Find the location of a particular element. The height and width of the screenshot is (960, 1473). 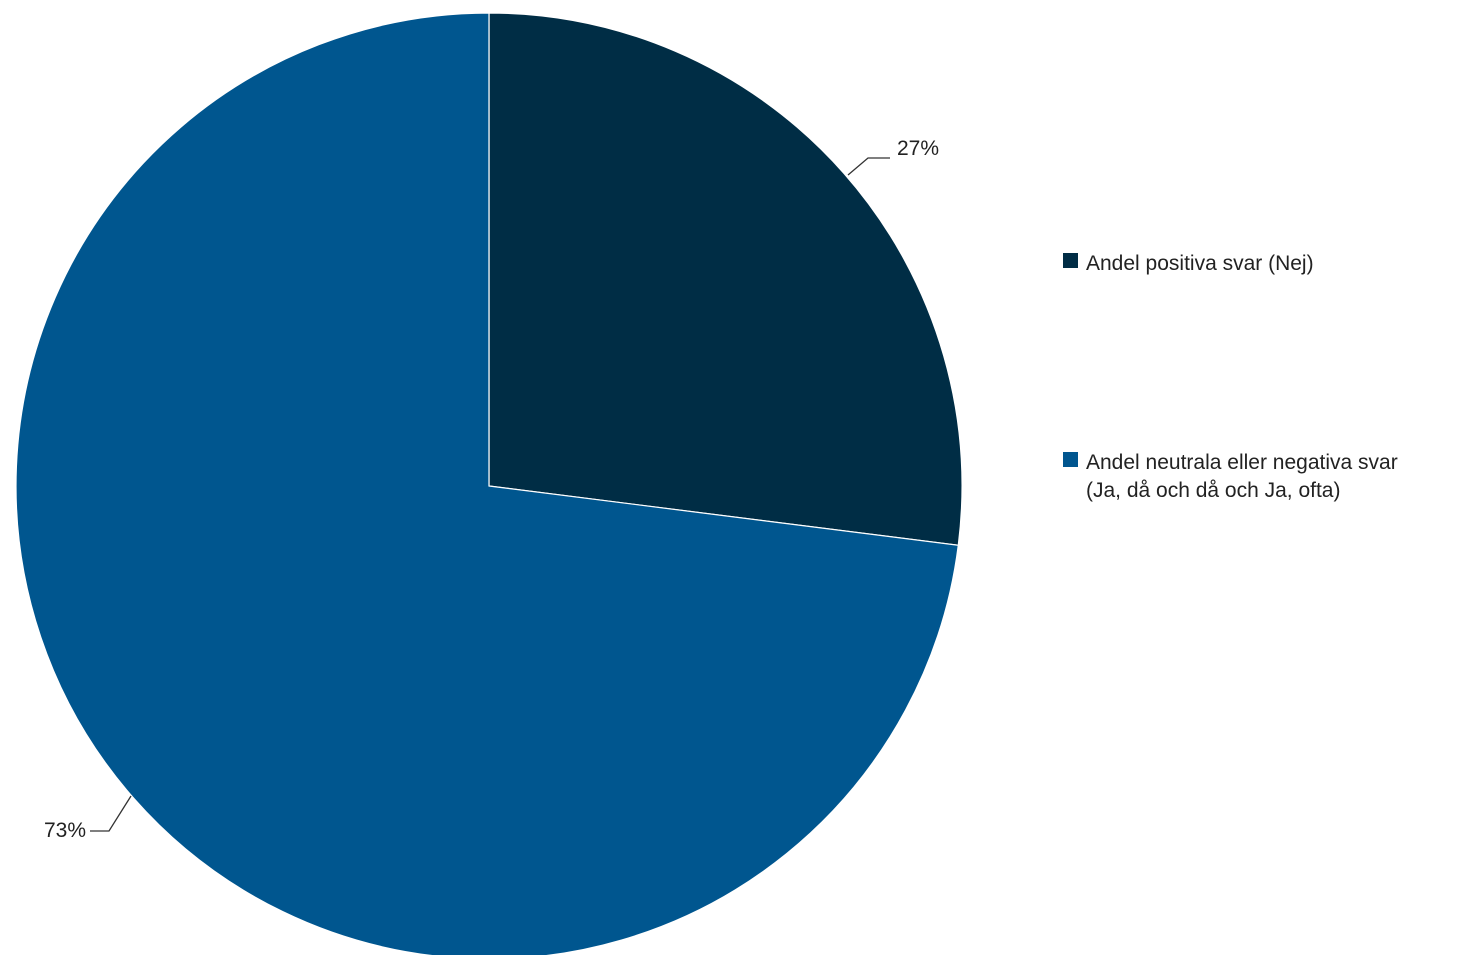

data-label-1: 27% is located at coordinates (918, 148).